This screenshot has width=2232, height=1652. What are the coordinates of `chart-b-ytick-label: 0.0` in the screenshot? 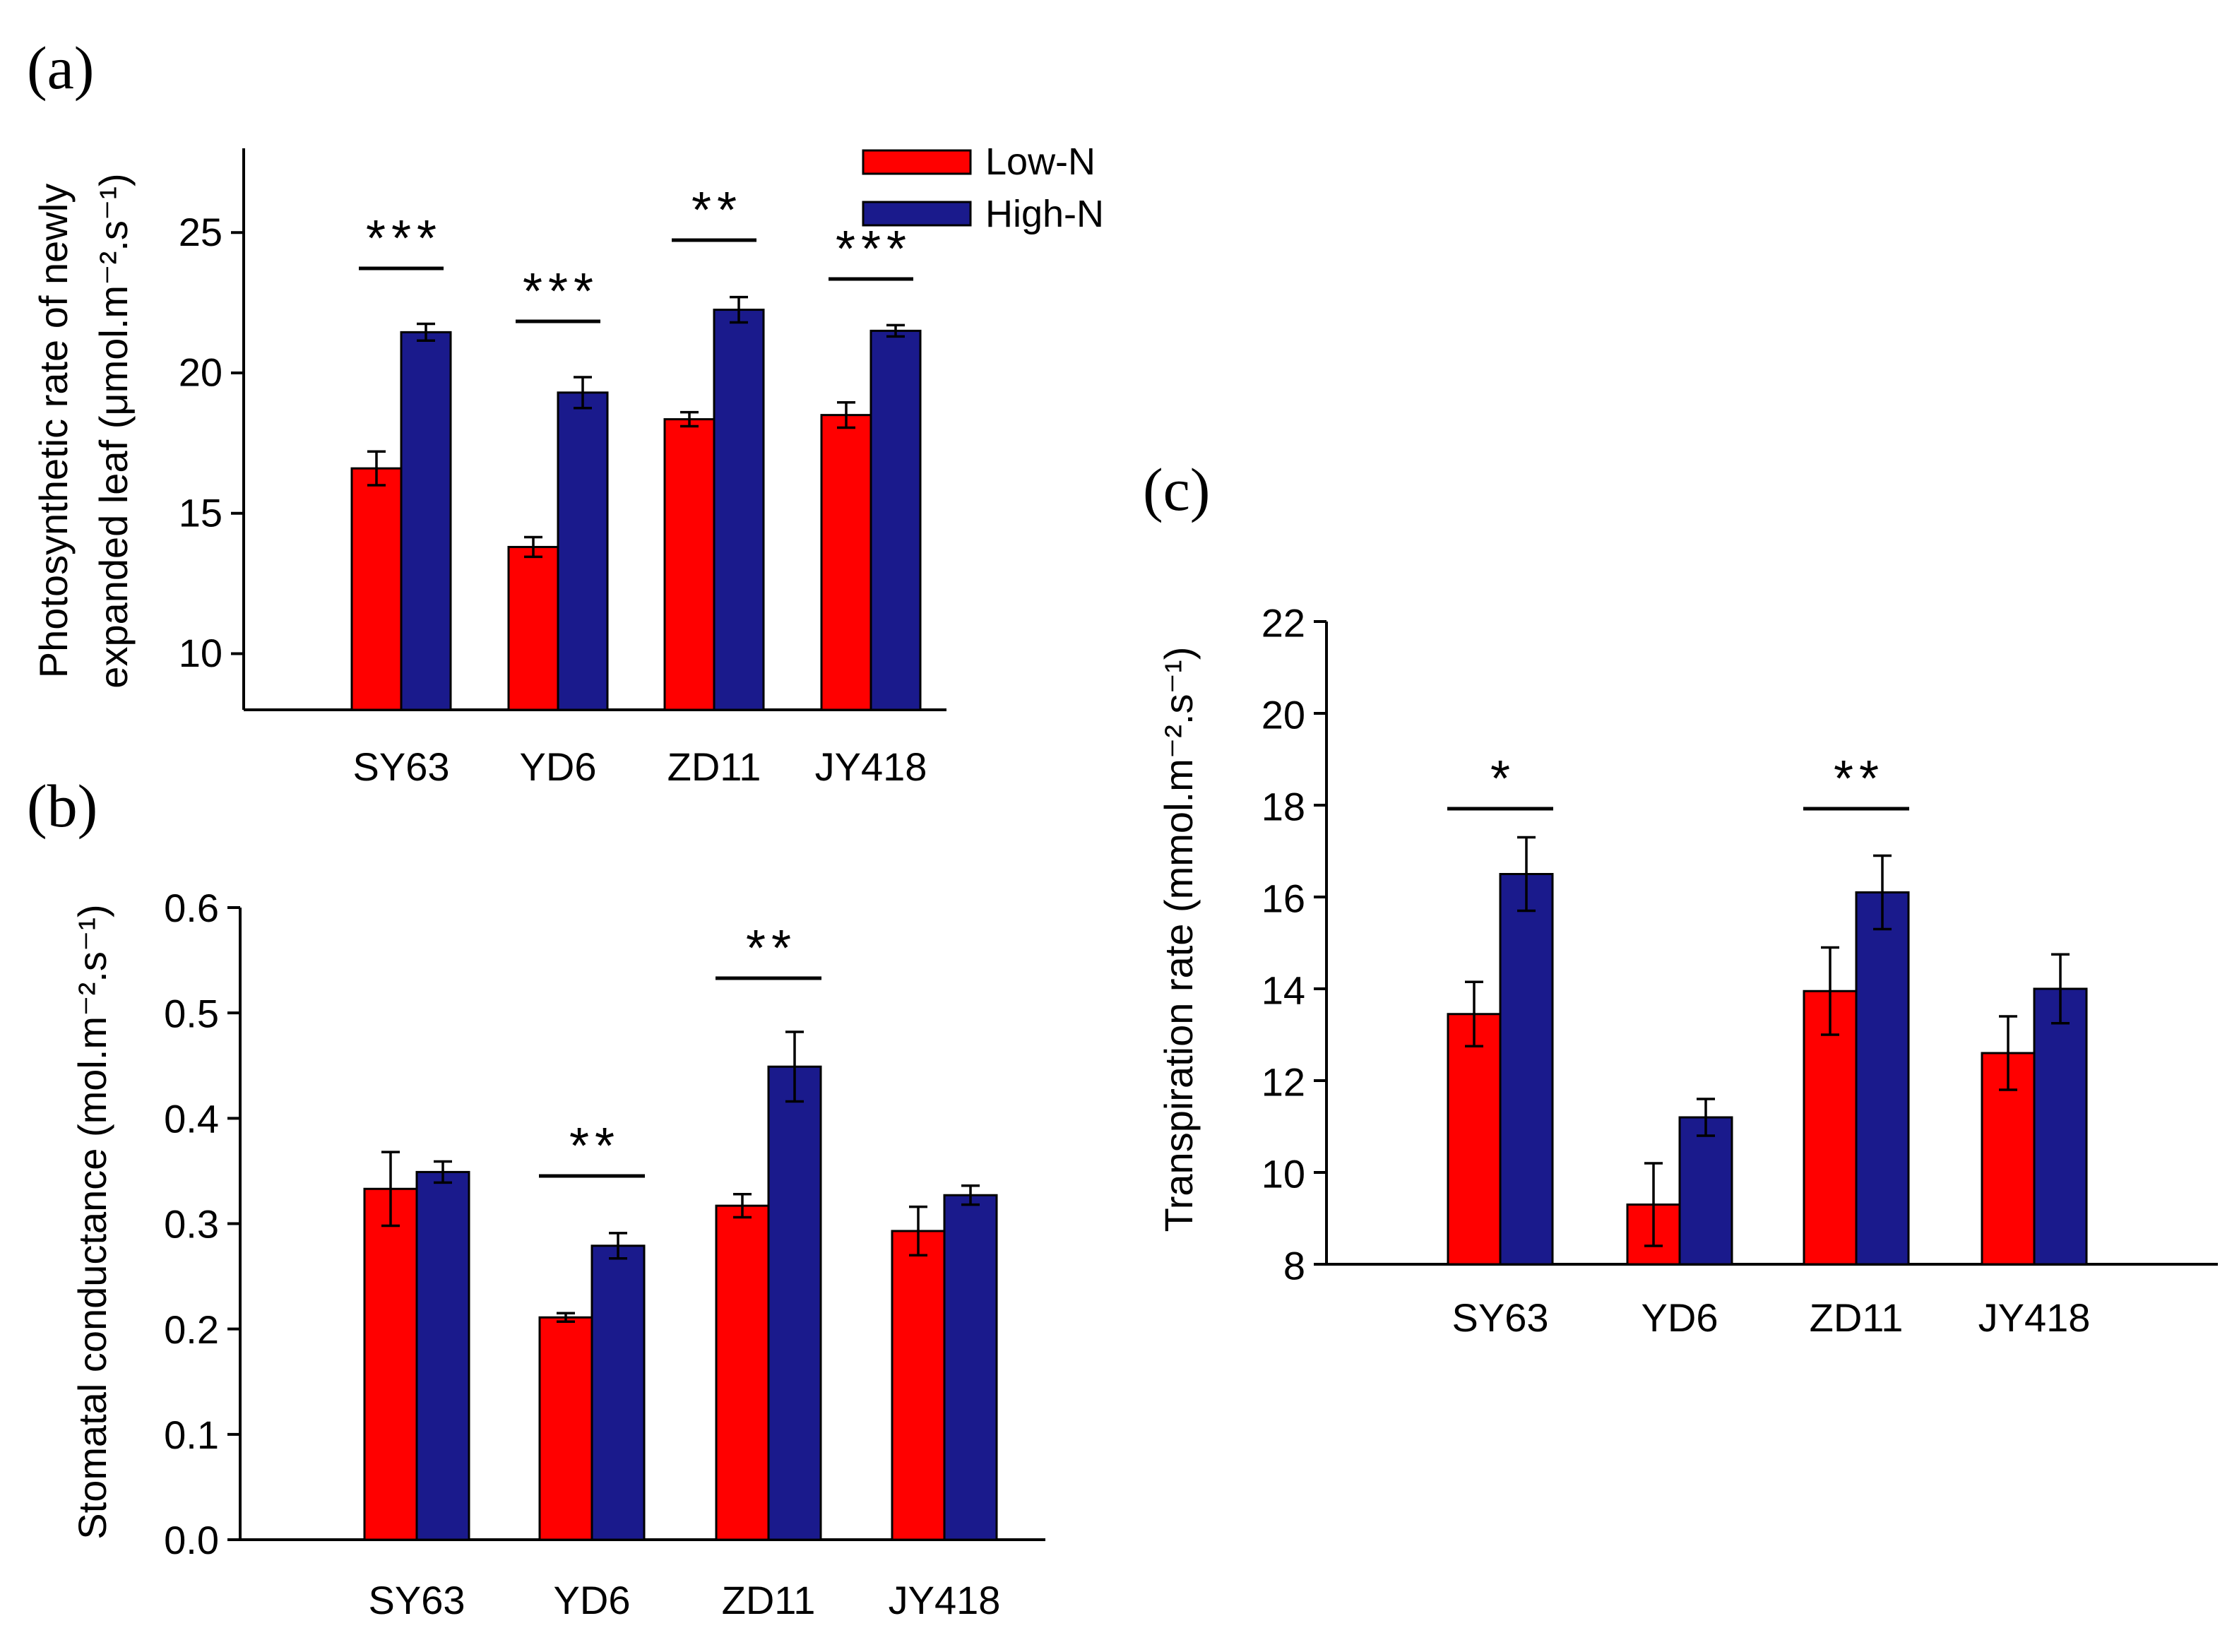 It's located at (191, 1540).